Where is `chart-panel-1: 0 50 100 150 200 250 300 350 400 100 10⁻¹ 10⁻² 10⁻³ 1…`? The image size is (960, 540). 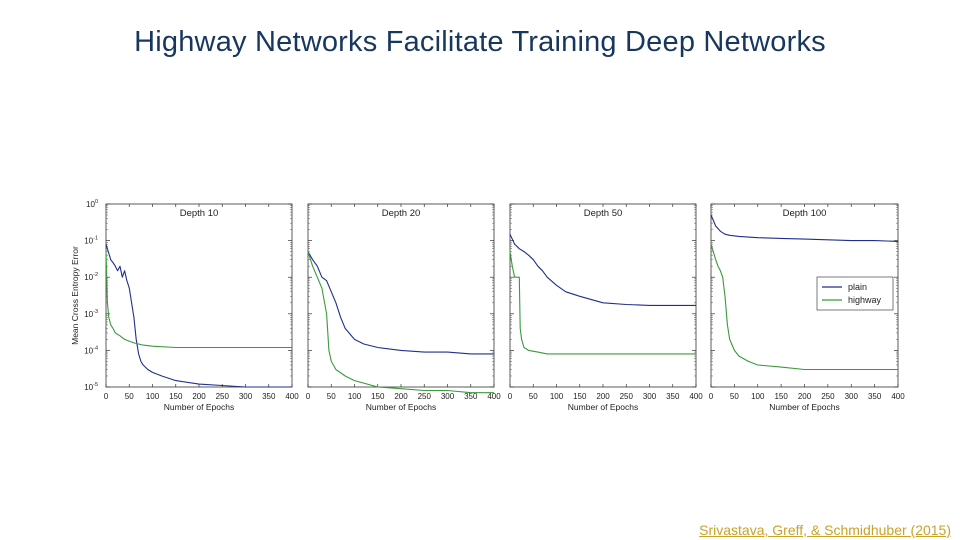
chart-panel-1: 0 50 100 150 200 250 300 350 400 100 10⁻¹ 10⁻² 10⁻³ 1… is located at coordinates (184, 305).